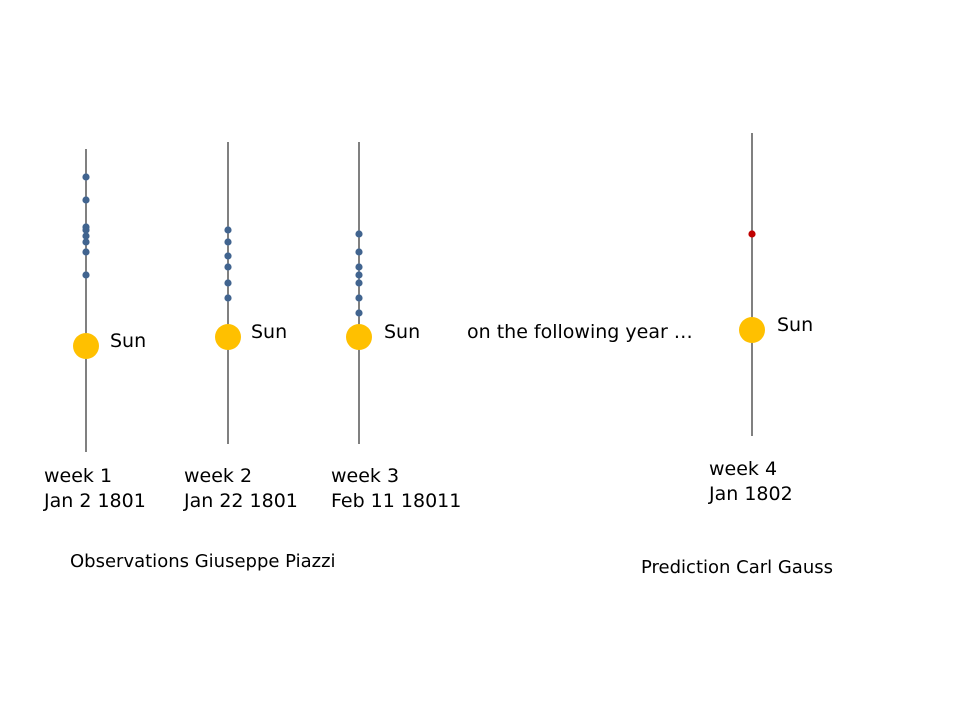 Image resolution: width=960 pixels, height=720 pixels. I want to click on observation-points-week2, so click(228, 264).